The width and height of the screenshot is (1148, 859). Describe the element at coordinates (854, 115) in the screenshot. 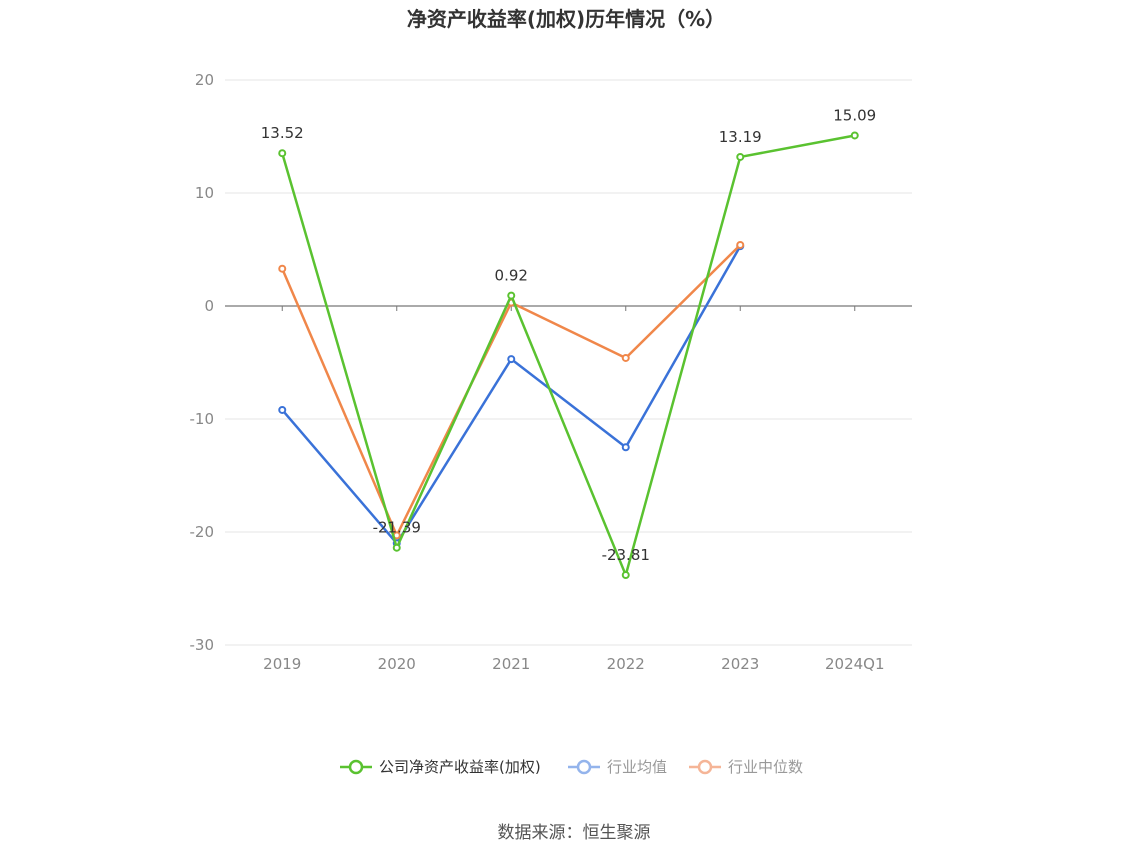

I see `data-label: 15.09` at that location.